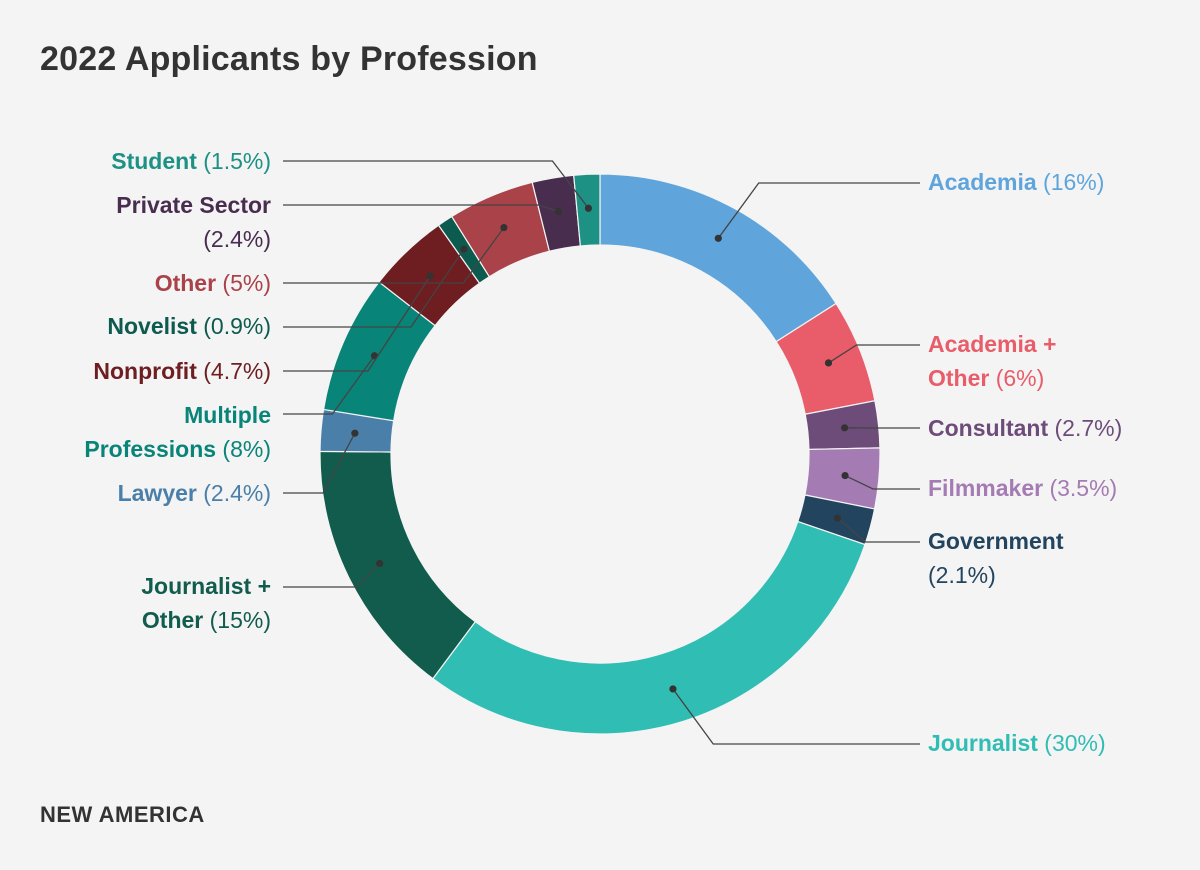 Image resolution: width=1200 pixels, height=870 pixels. Describe the element at coordinates (332, 575) in the screenshot. I see `leader-line-journalist-other` at that location.